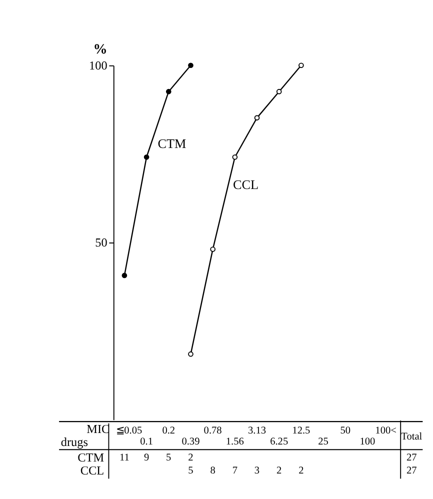 The image size is (433, 499). What do you see at coordinates (235, 442) in the screenshot?
I see `x-tick-label: 1.56` at bounding box center [235, 442].